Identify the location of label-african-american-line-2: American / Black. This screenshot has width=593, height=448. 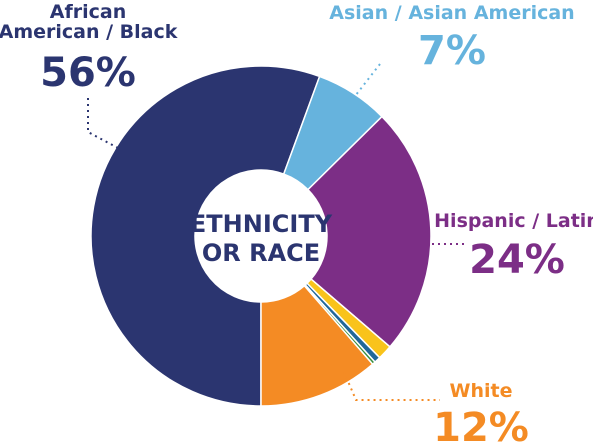
(89, 32).